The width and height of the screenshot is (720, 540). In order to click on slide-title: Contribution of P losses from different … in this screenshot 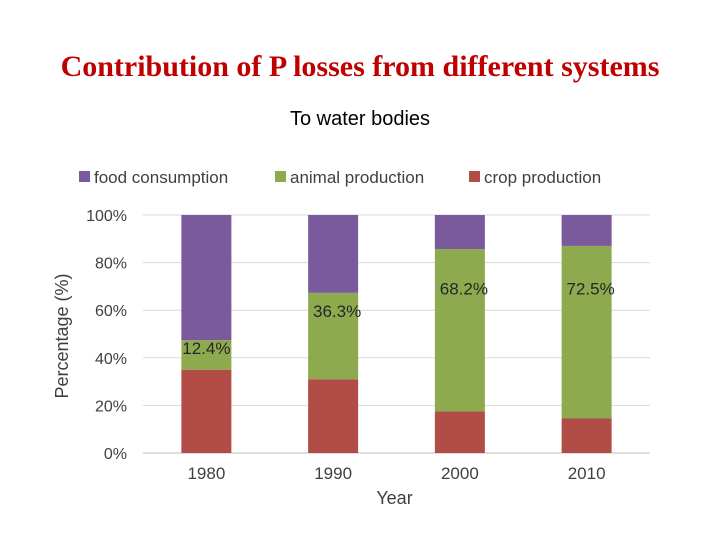, I will do `click(360, 66)`.